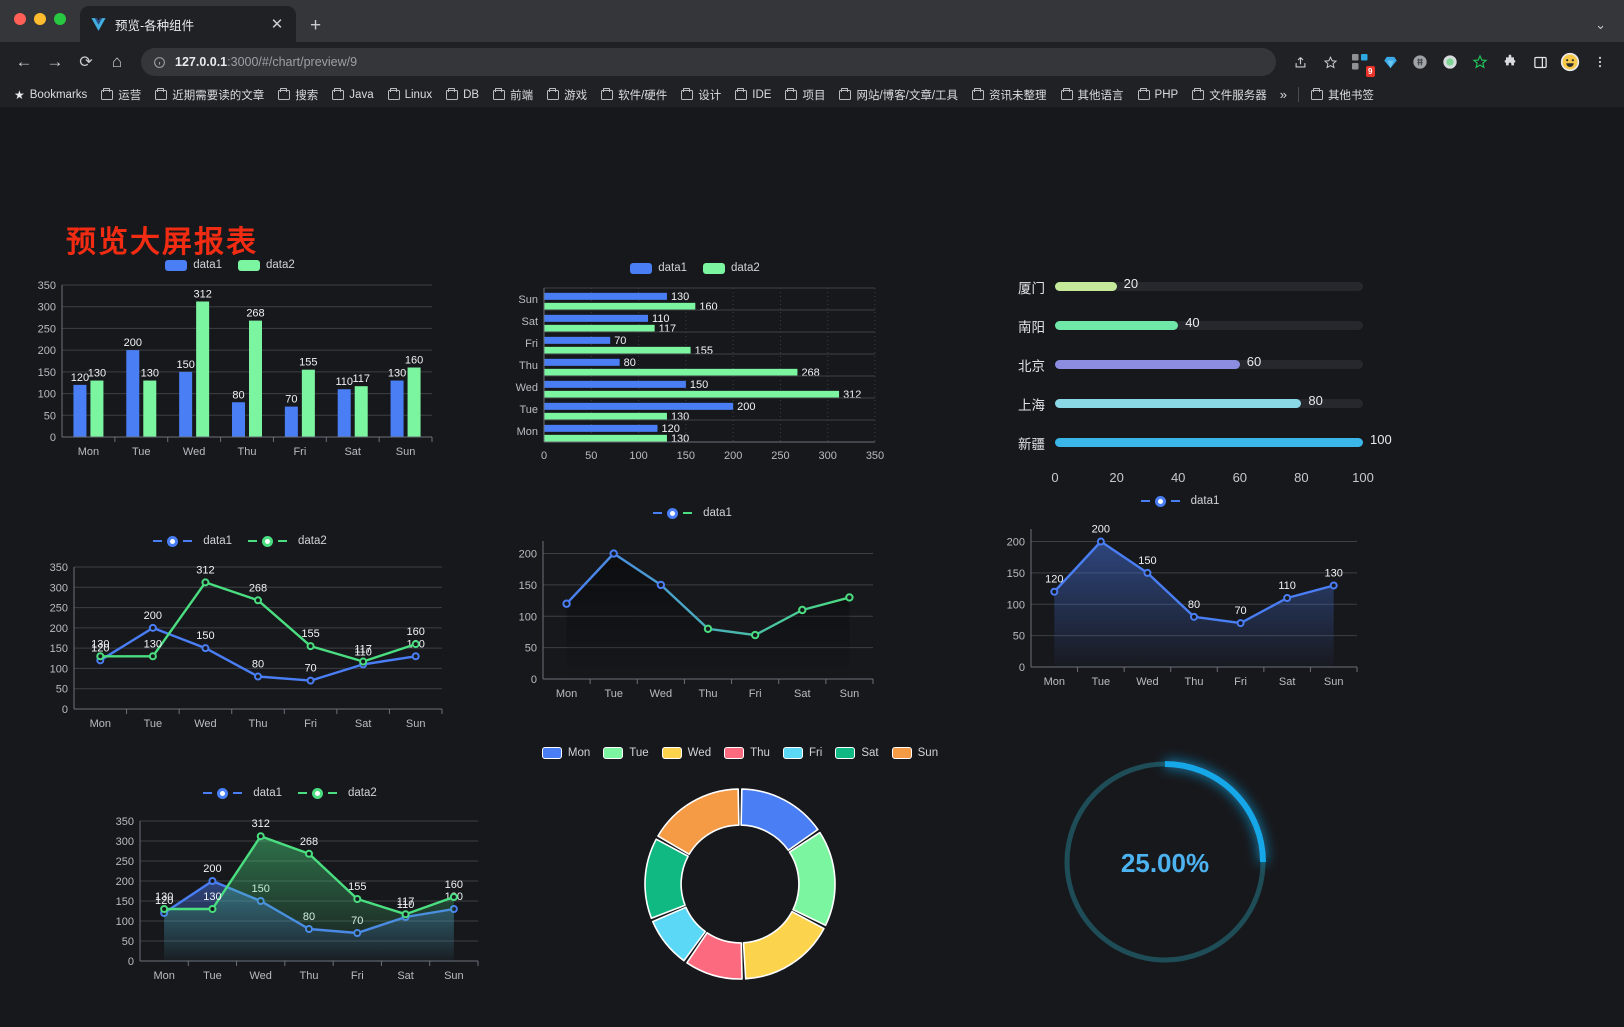 This screenshot has height=1027, width=1624. What do you see at coordinates (121, 95) in the screenshot?
I see `bookmark-folder-0: 运营` at bounding box center [121, 95].